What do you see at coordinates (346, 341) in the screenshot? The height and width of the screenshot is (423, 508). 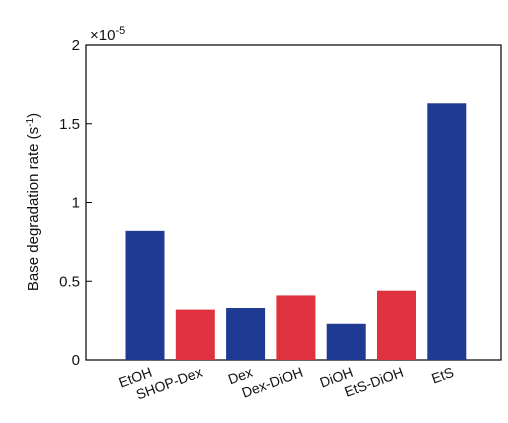 I see `bar-dioh` at bounding box center [346, 341].